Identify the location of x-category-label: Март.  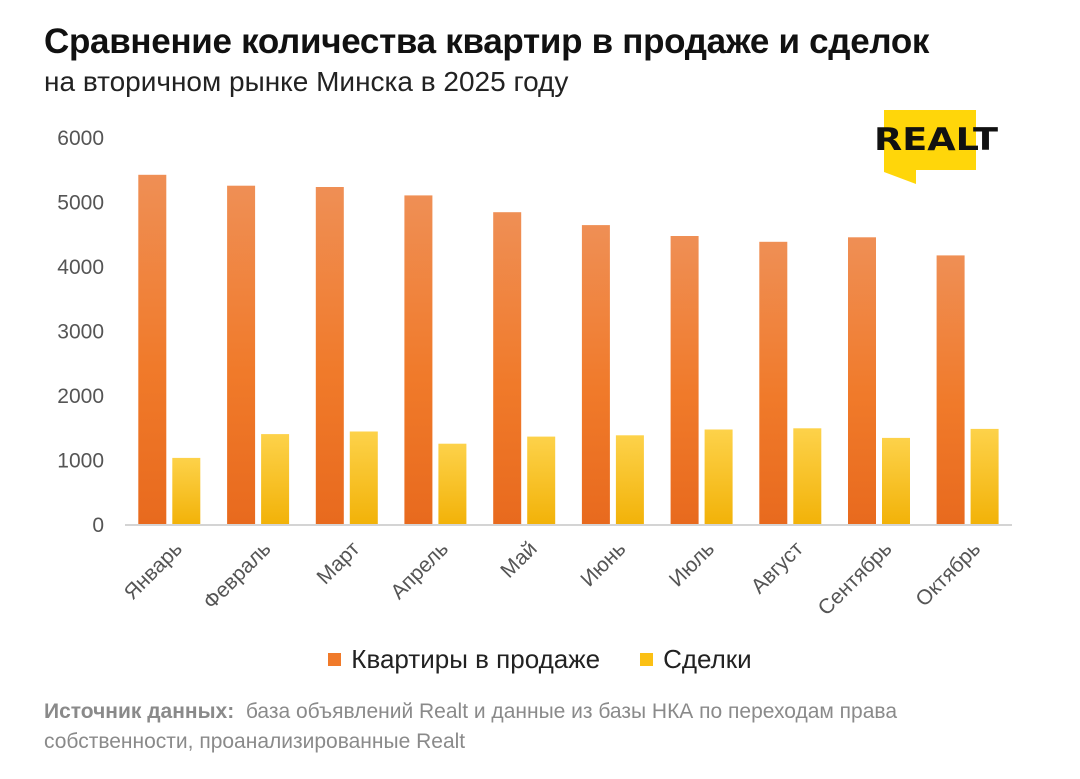
(338, 563).